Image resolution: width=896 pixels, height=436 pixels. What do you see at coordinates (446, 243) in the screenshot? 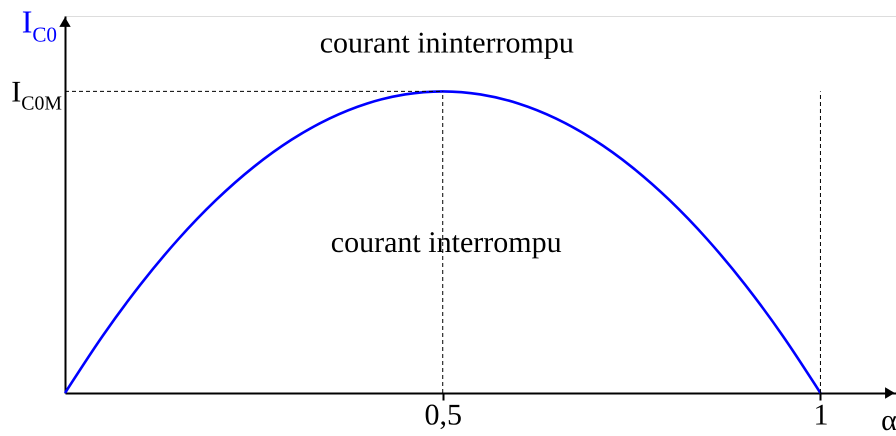
I see `annotation: courant interrompu` at bounding box center [446, 243].